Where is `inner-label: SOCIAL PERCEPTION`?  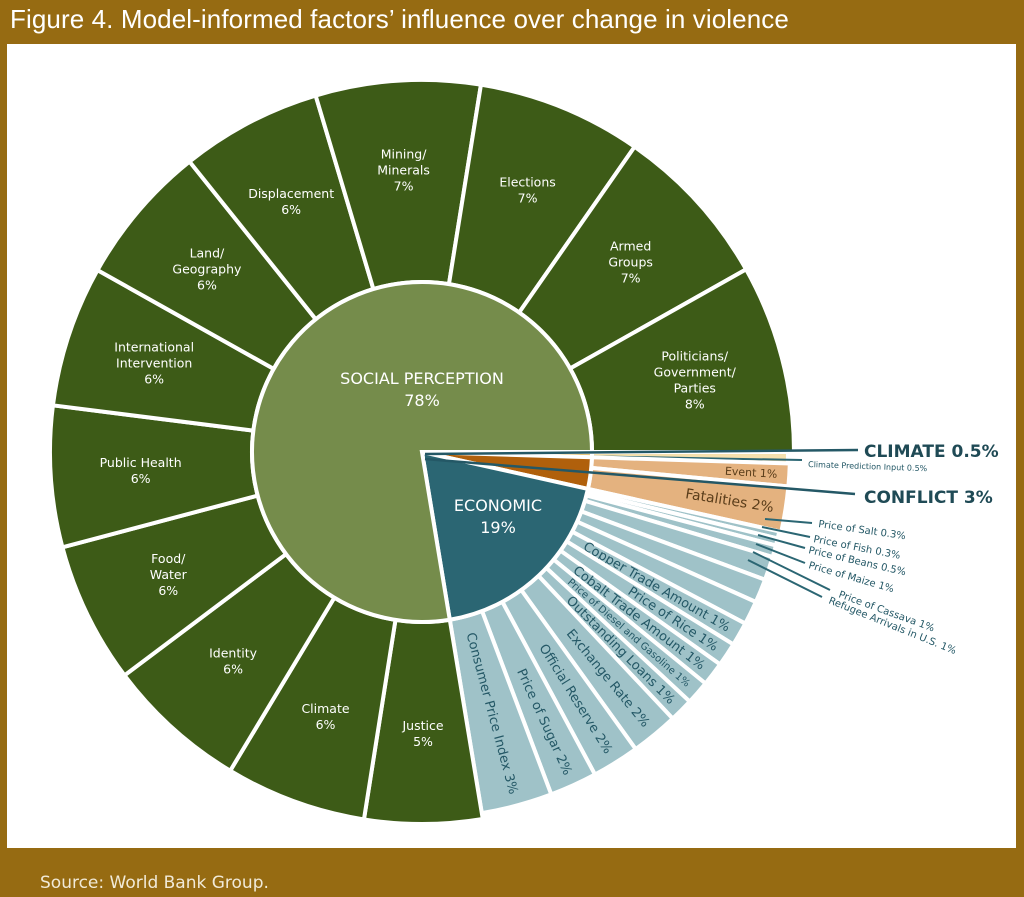 inner-label: SOCIAL PERCEPTION is located at coordinates (422, 378).